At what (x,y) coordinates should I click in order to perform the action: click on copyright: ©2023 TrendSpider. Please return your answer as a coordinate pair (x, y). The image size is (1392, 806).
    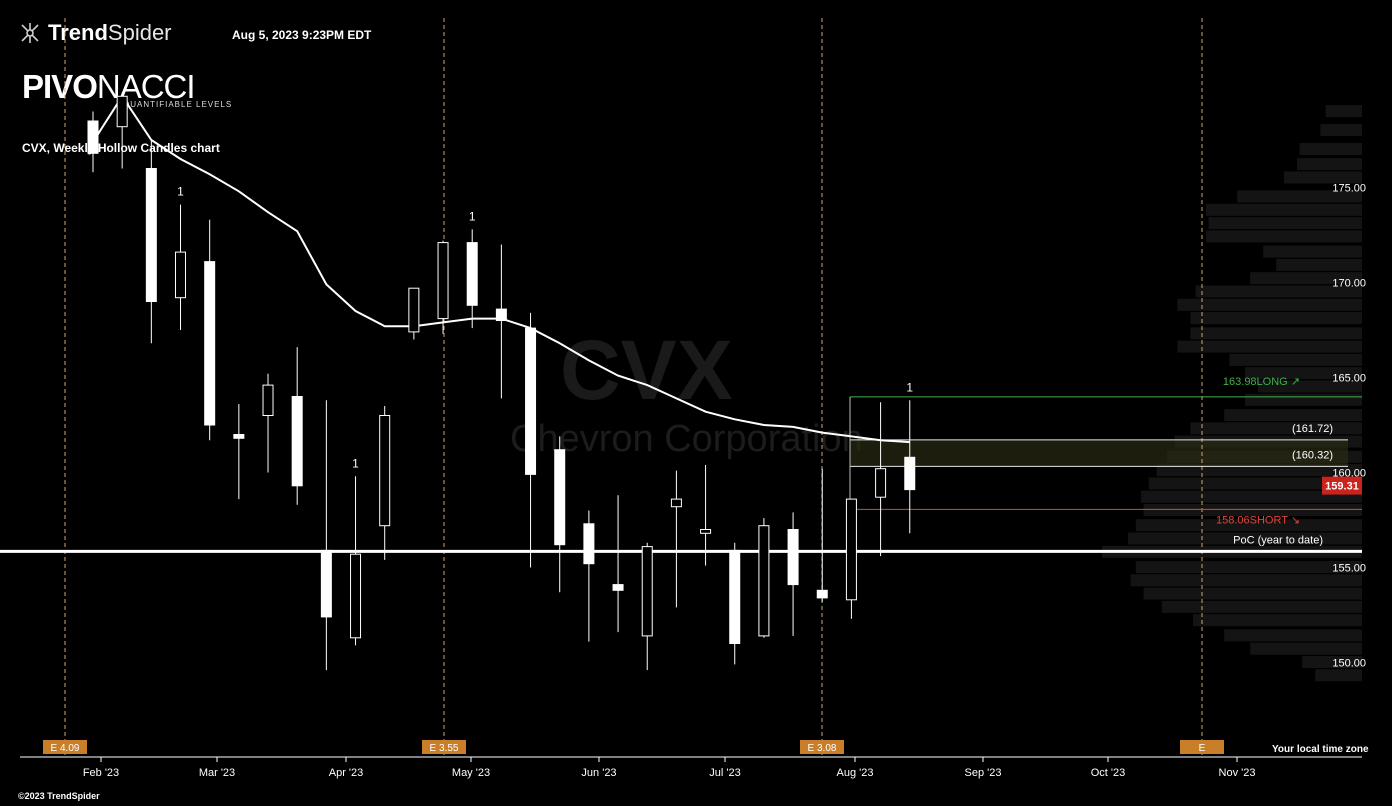
    Looking at the image, I should click on (59, 796).